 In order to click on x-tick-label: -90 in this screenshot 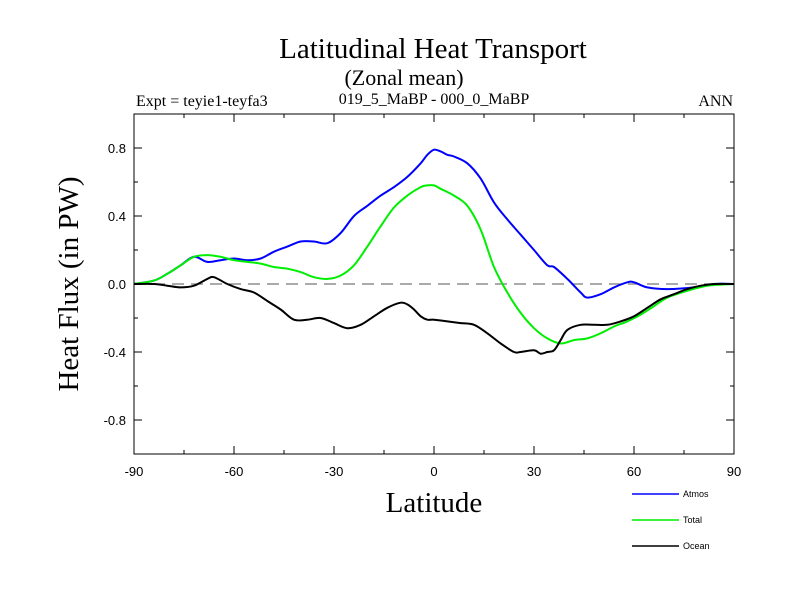, I will do `click(134, 471)`.